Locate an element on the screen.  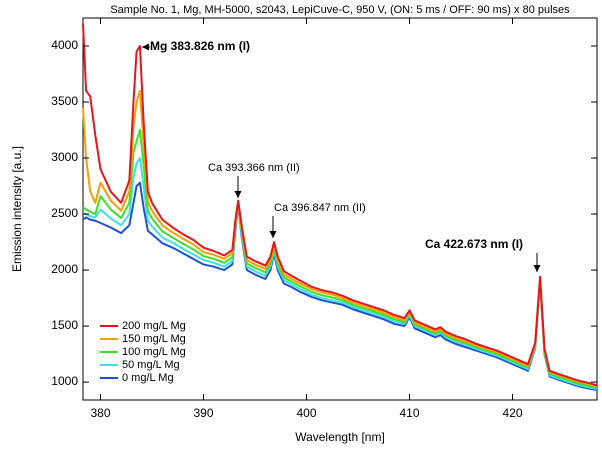
x-tick-label: 390 is located at coordinates (204, 413).